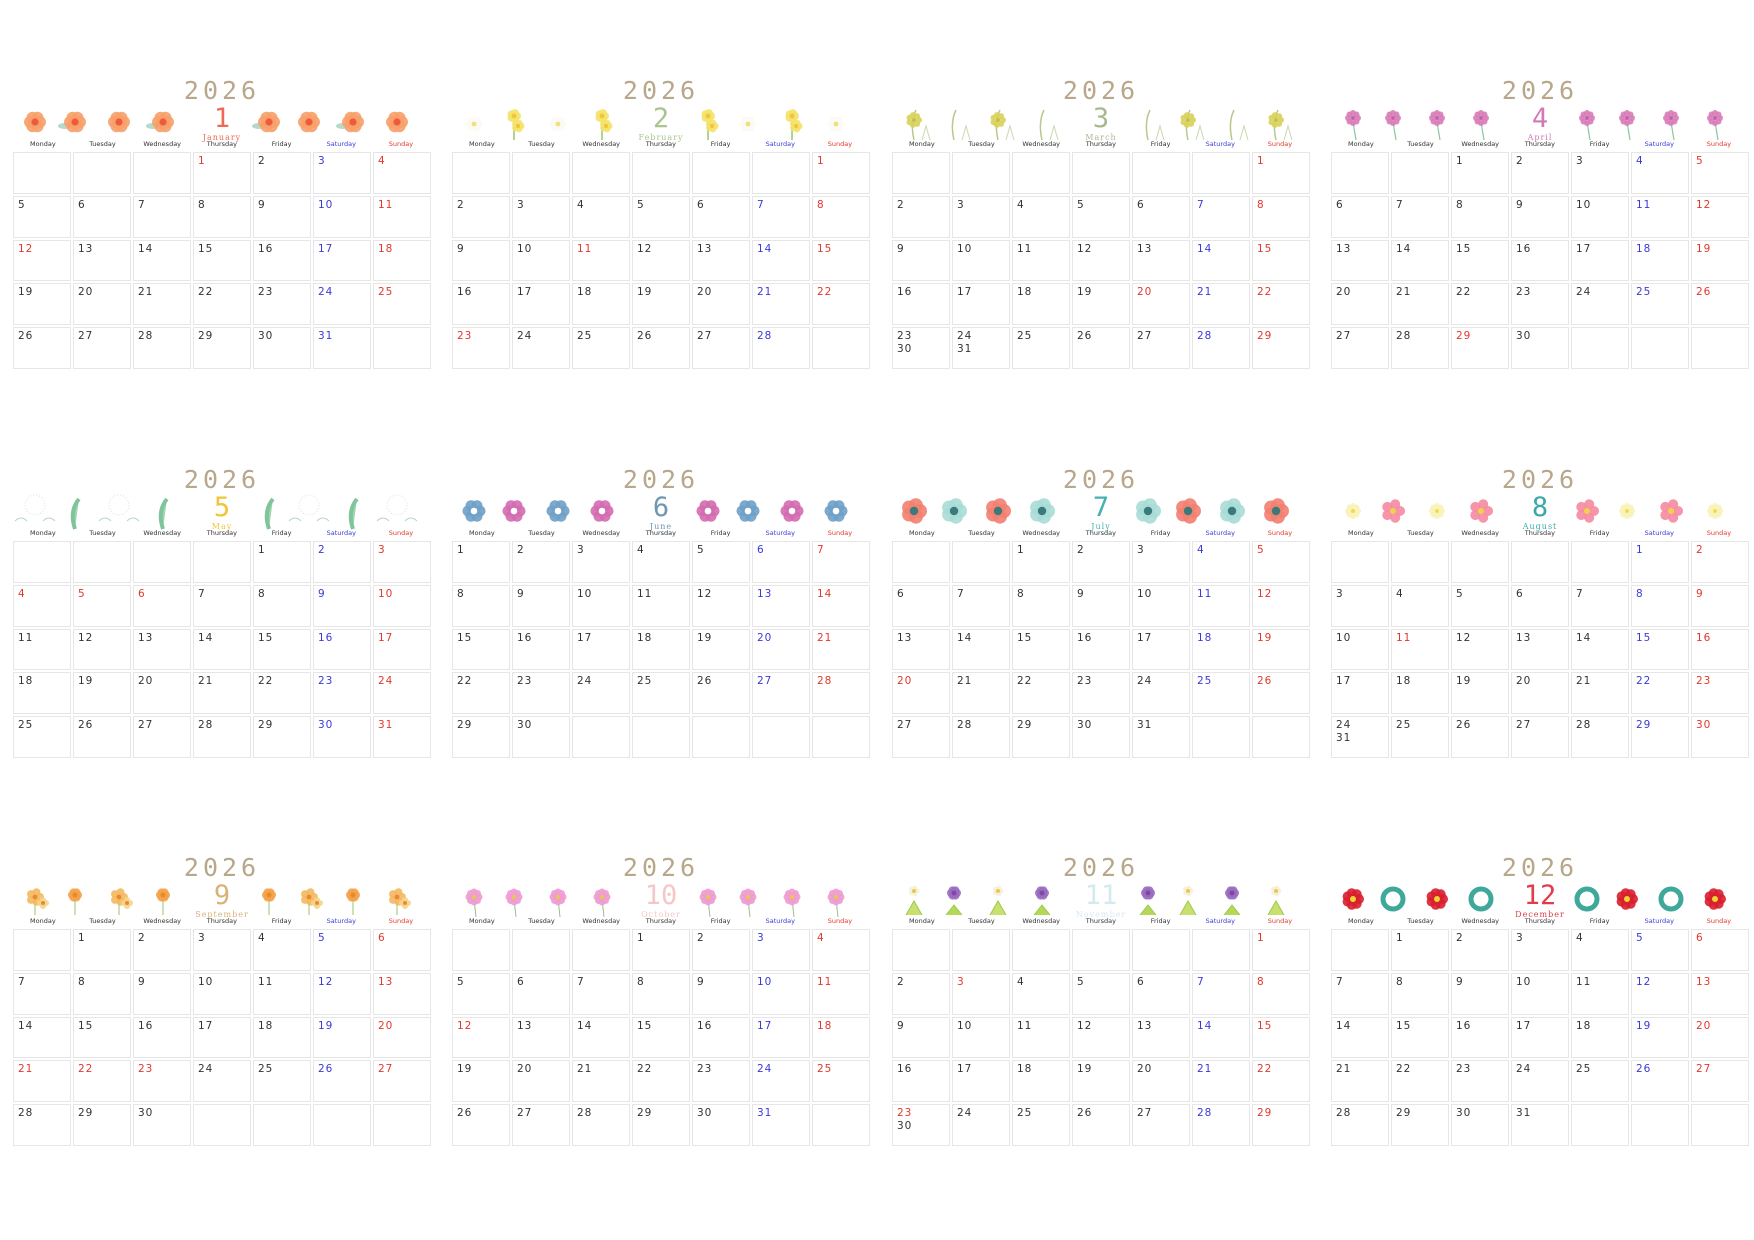  What do you see at coordinates (1540, 1125) in the screenshot?
I see `day-cell: 31` at bounding box center [1540, 1125].